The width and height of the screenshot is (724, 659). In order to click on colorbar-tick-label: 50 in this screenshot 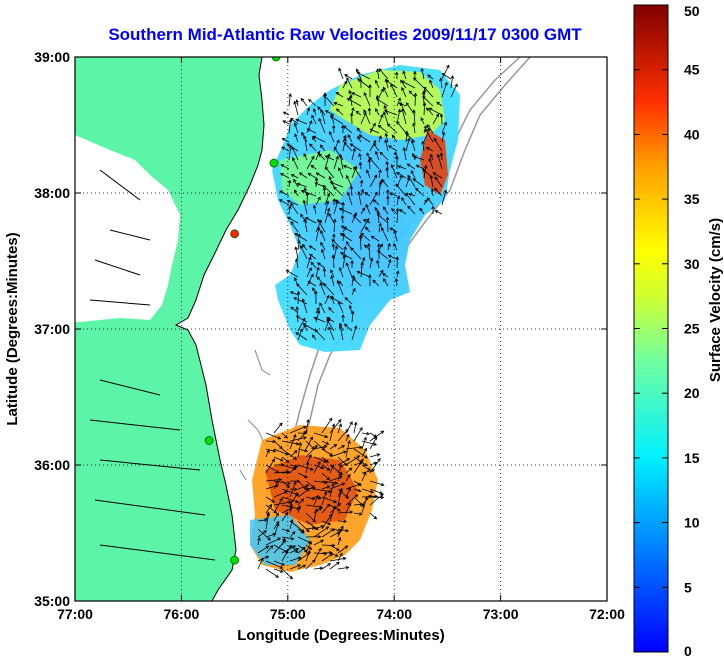, I will do `click(692, 11)`.